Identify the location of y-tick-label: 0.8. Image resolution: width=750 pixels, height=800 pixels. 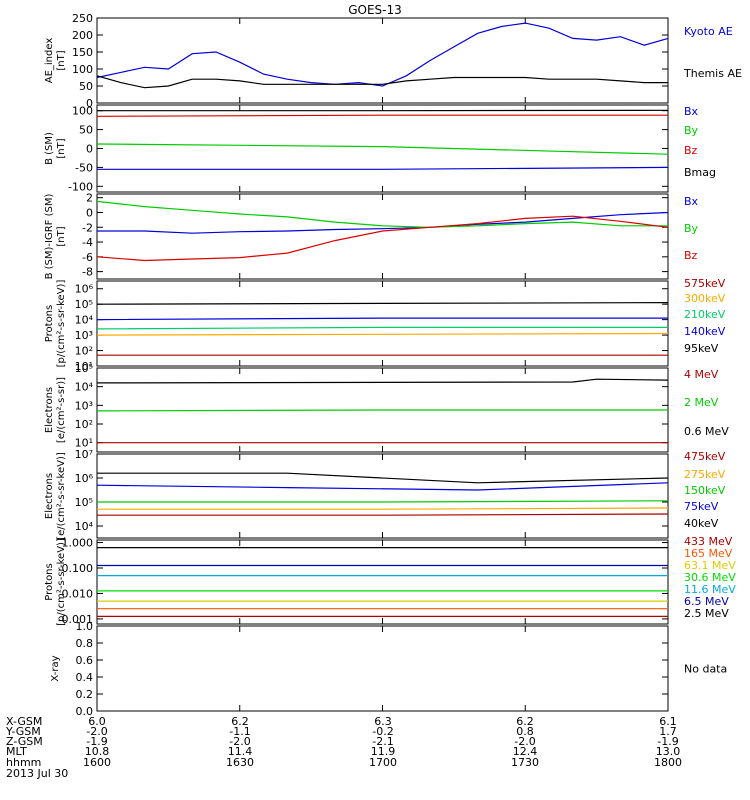
(85, 643).